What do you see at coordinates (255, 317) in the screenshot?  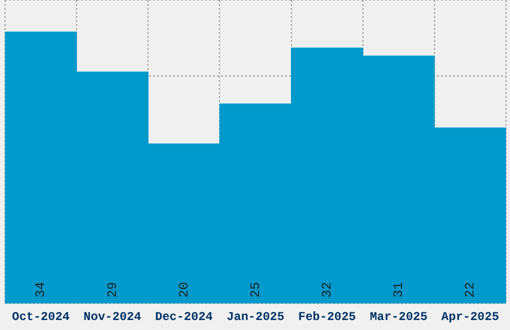 I see `x-tick-label: Jan-2025` at bounding box center [255, 317].